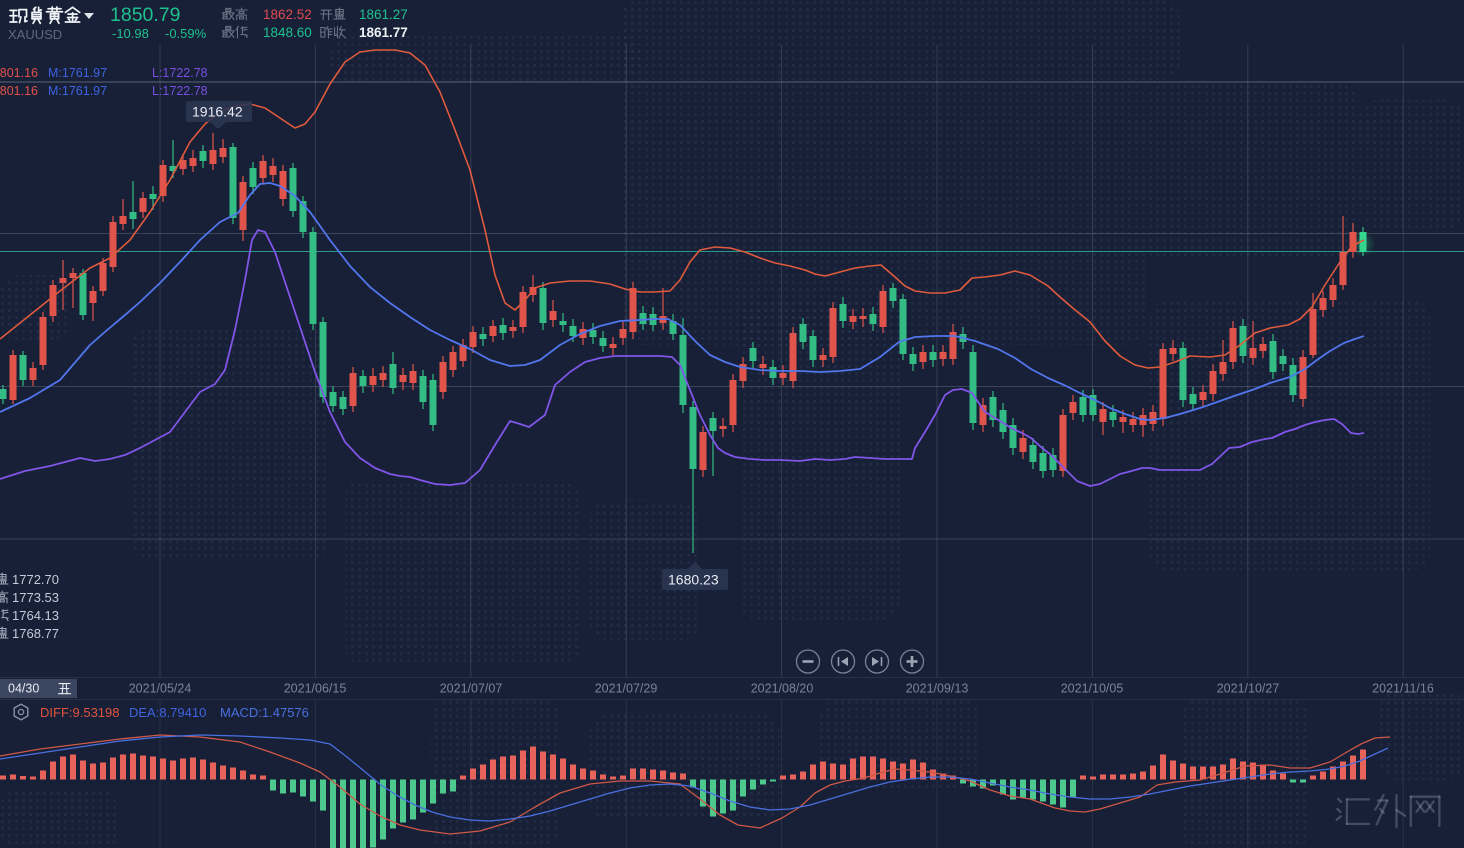  Describe the element at coordinates (937, 689) in the screenshot. I see `svg-text: 2021/09/13` at that location.